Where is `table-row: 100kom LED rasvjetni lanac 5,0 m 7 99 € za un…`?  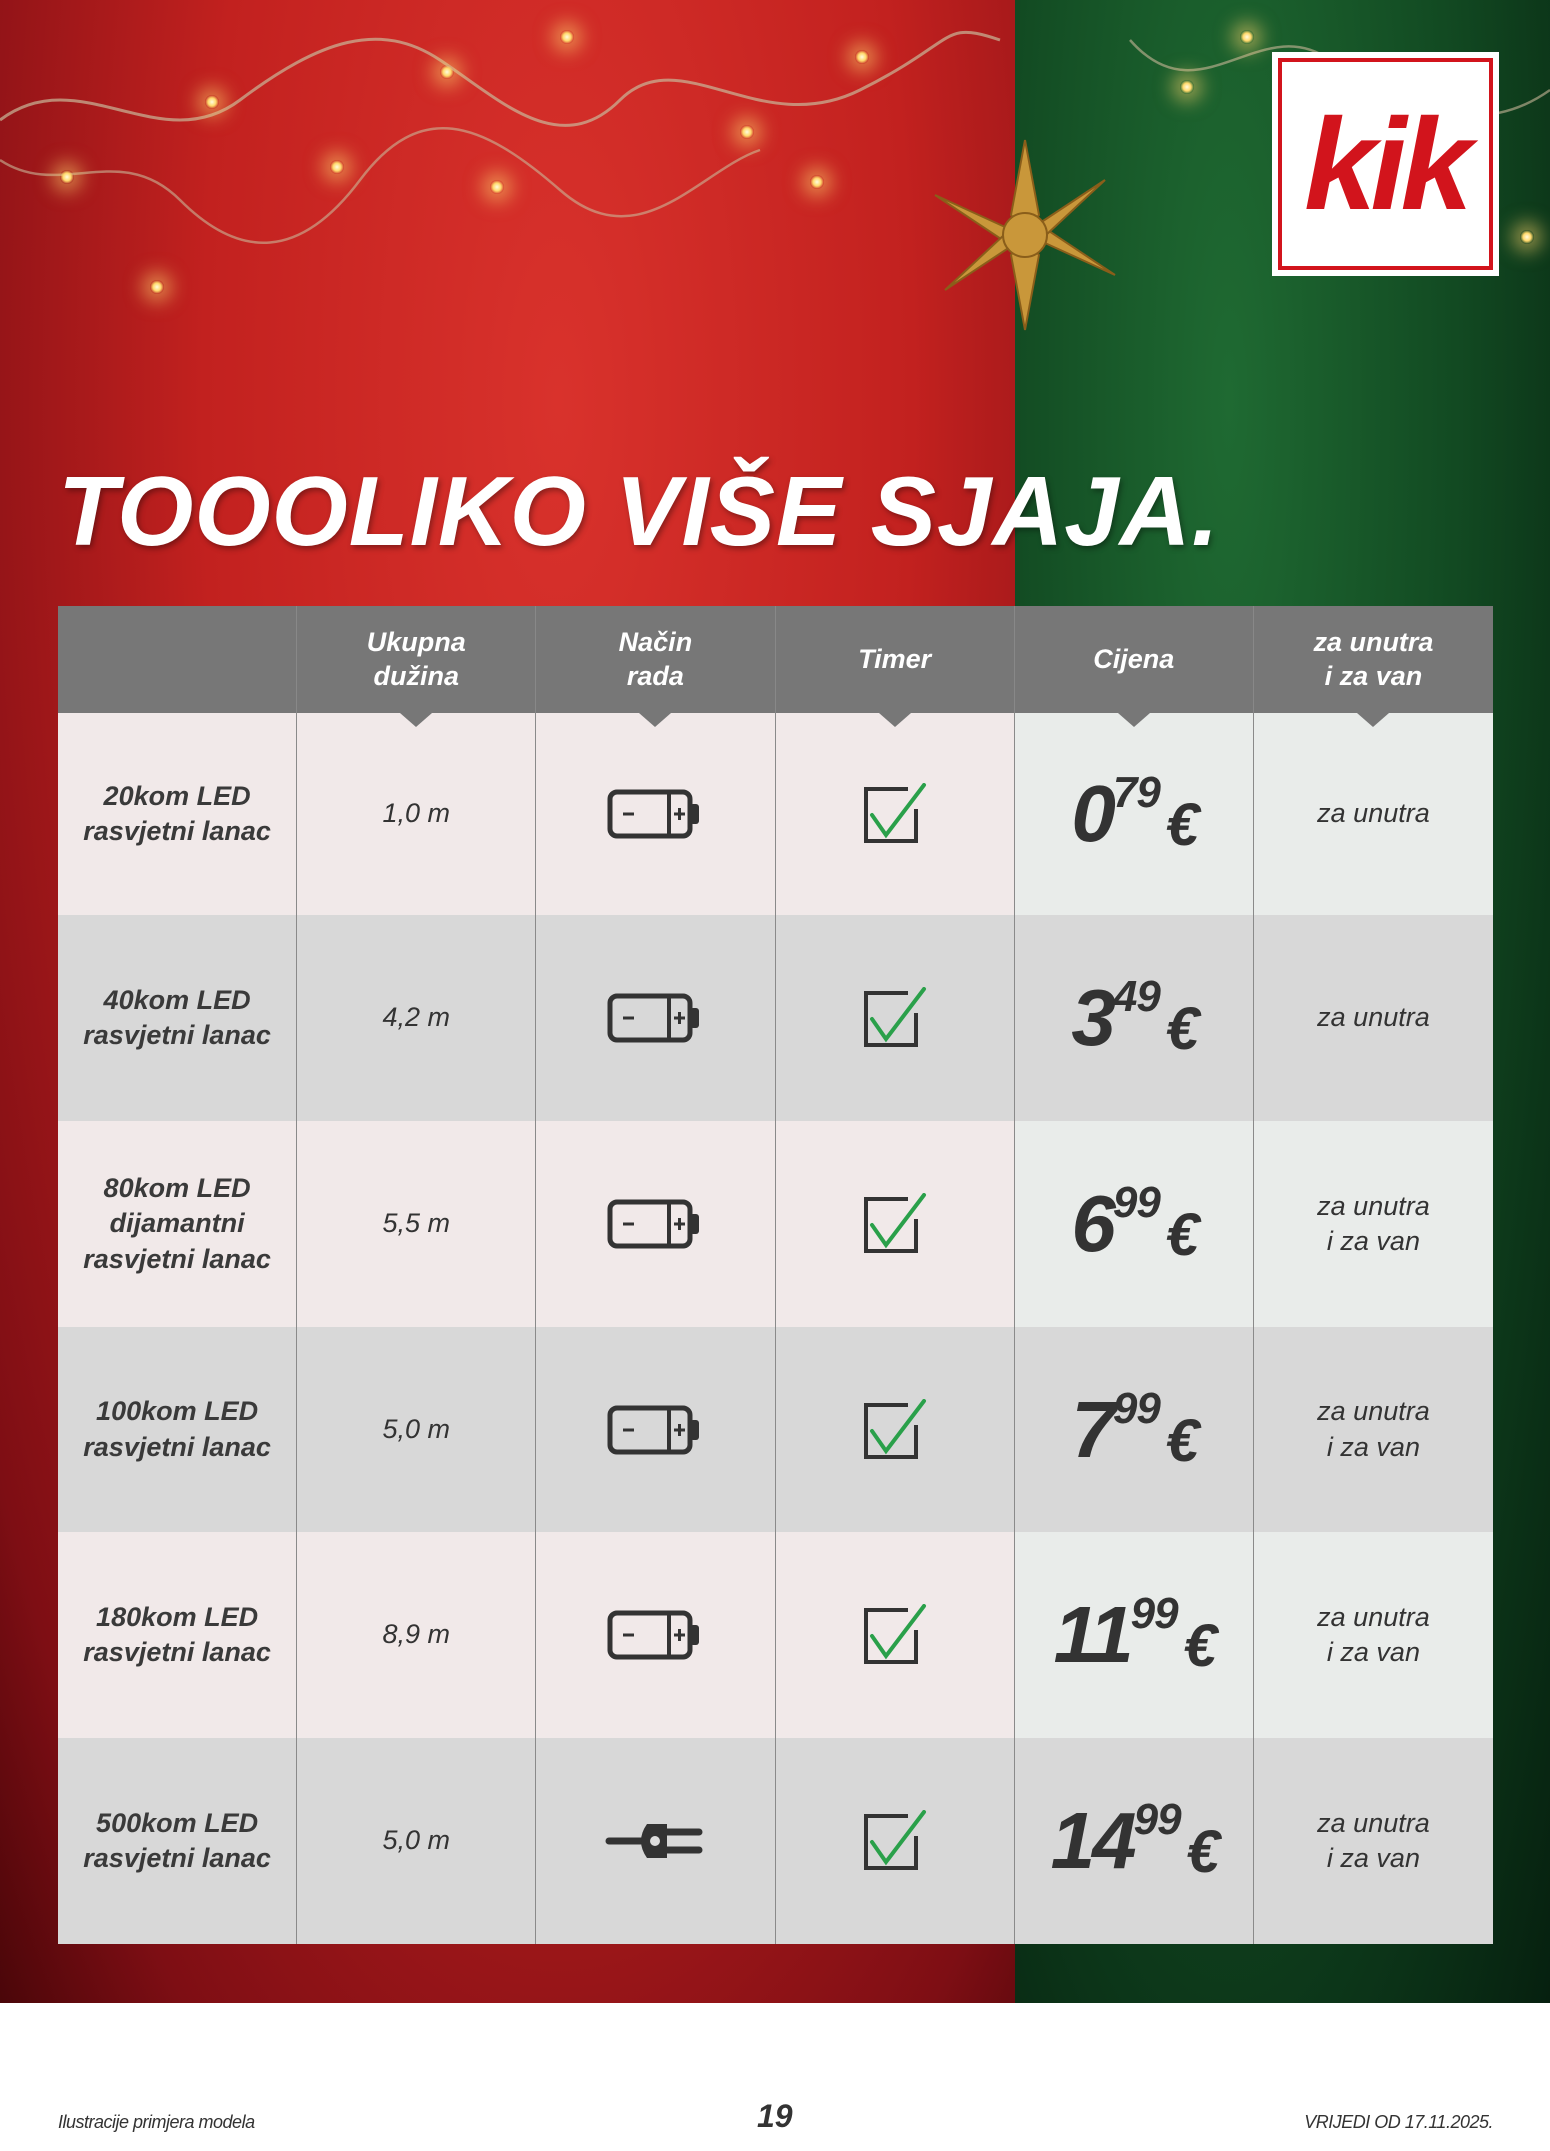
table-row: 100kom LED rasvjetni lanac 5,0 m 7 99 € za un… is located at coordinates (776, 1429).